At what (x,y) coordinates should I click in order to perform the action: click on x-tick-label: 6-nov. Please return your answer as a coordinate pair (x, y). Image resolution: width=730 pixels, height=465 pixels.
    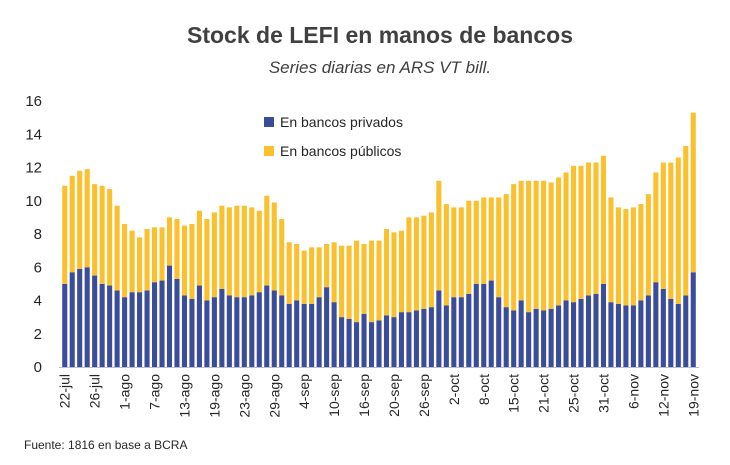
    Looking at the image, I should click on (633, 391).